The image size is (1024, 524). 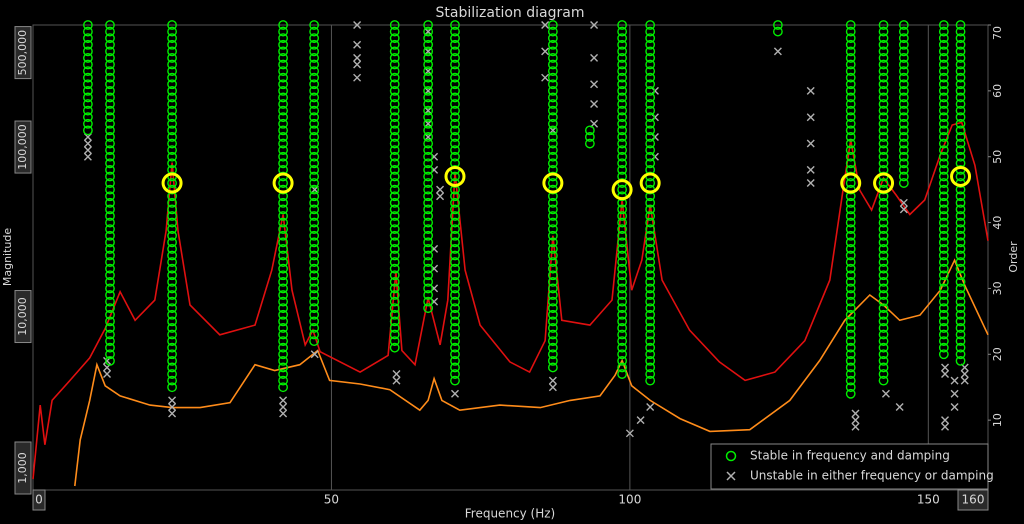 What do you see at coordinates (997, 223) in the screenshot?
I see `y2-tick-label: 40` at bounding box center [997, 223].